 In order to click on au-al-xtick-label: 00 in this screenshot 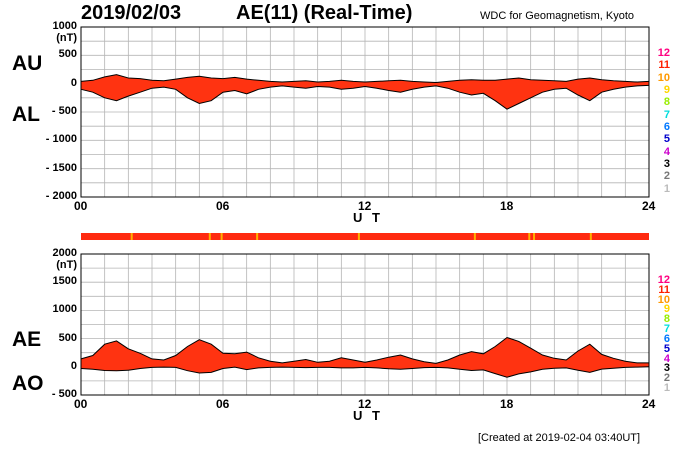, I will do `click(81, 206)`.